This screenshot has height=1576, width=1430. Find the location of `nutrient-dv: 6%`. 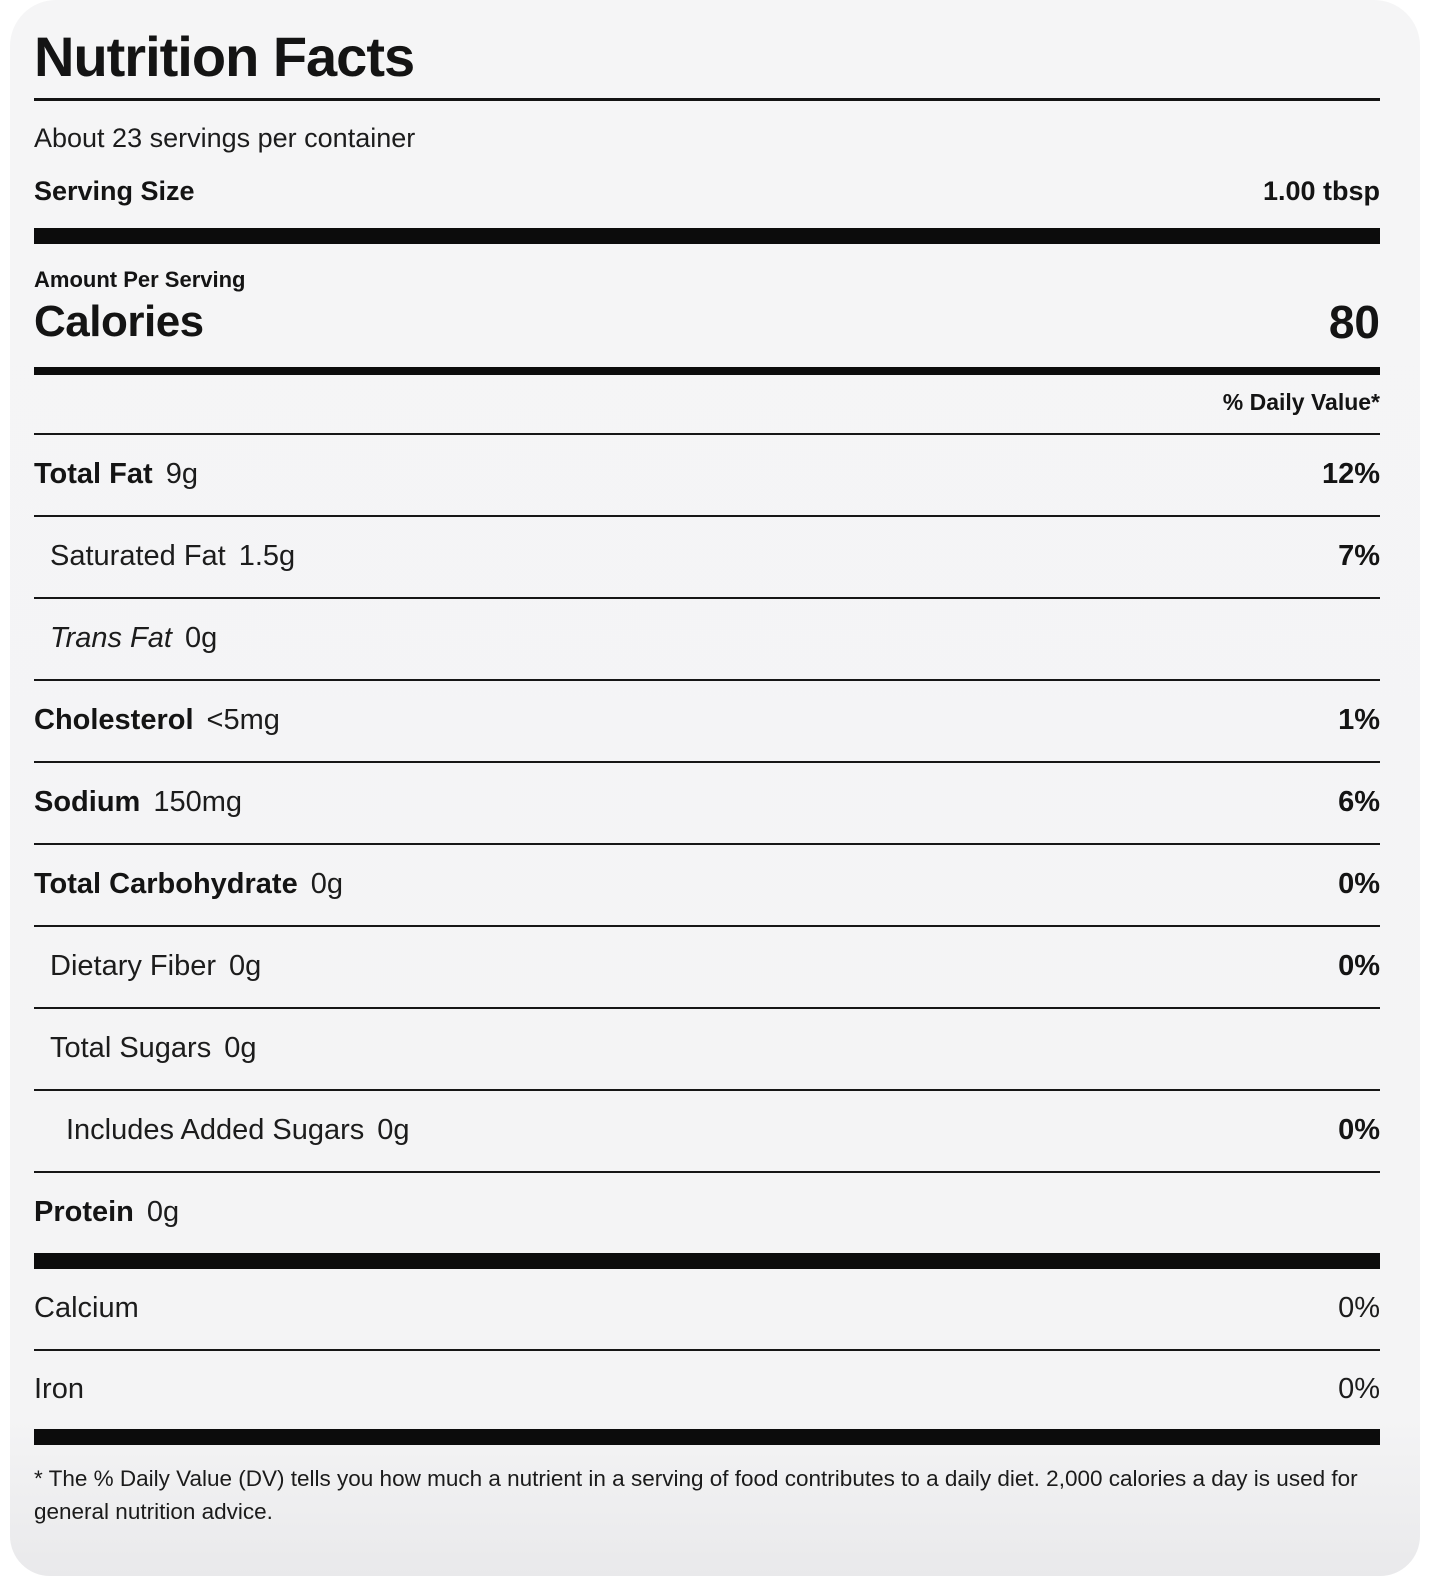

nutrient-dv: 6% is located at coordinates (1359, 802).